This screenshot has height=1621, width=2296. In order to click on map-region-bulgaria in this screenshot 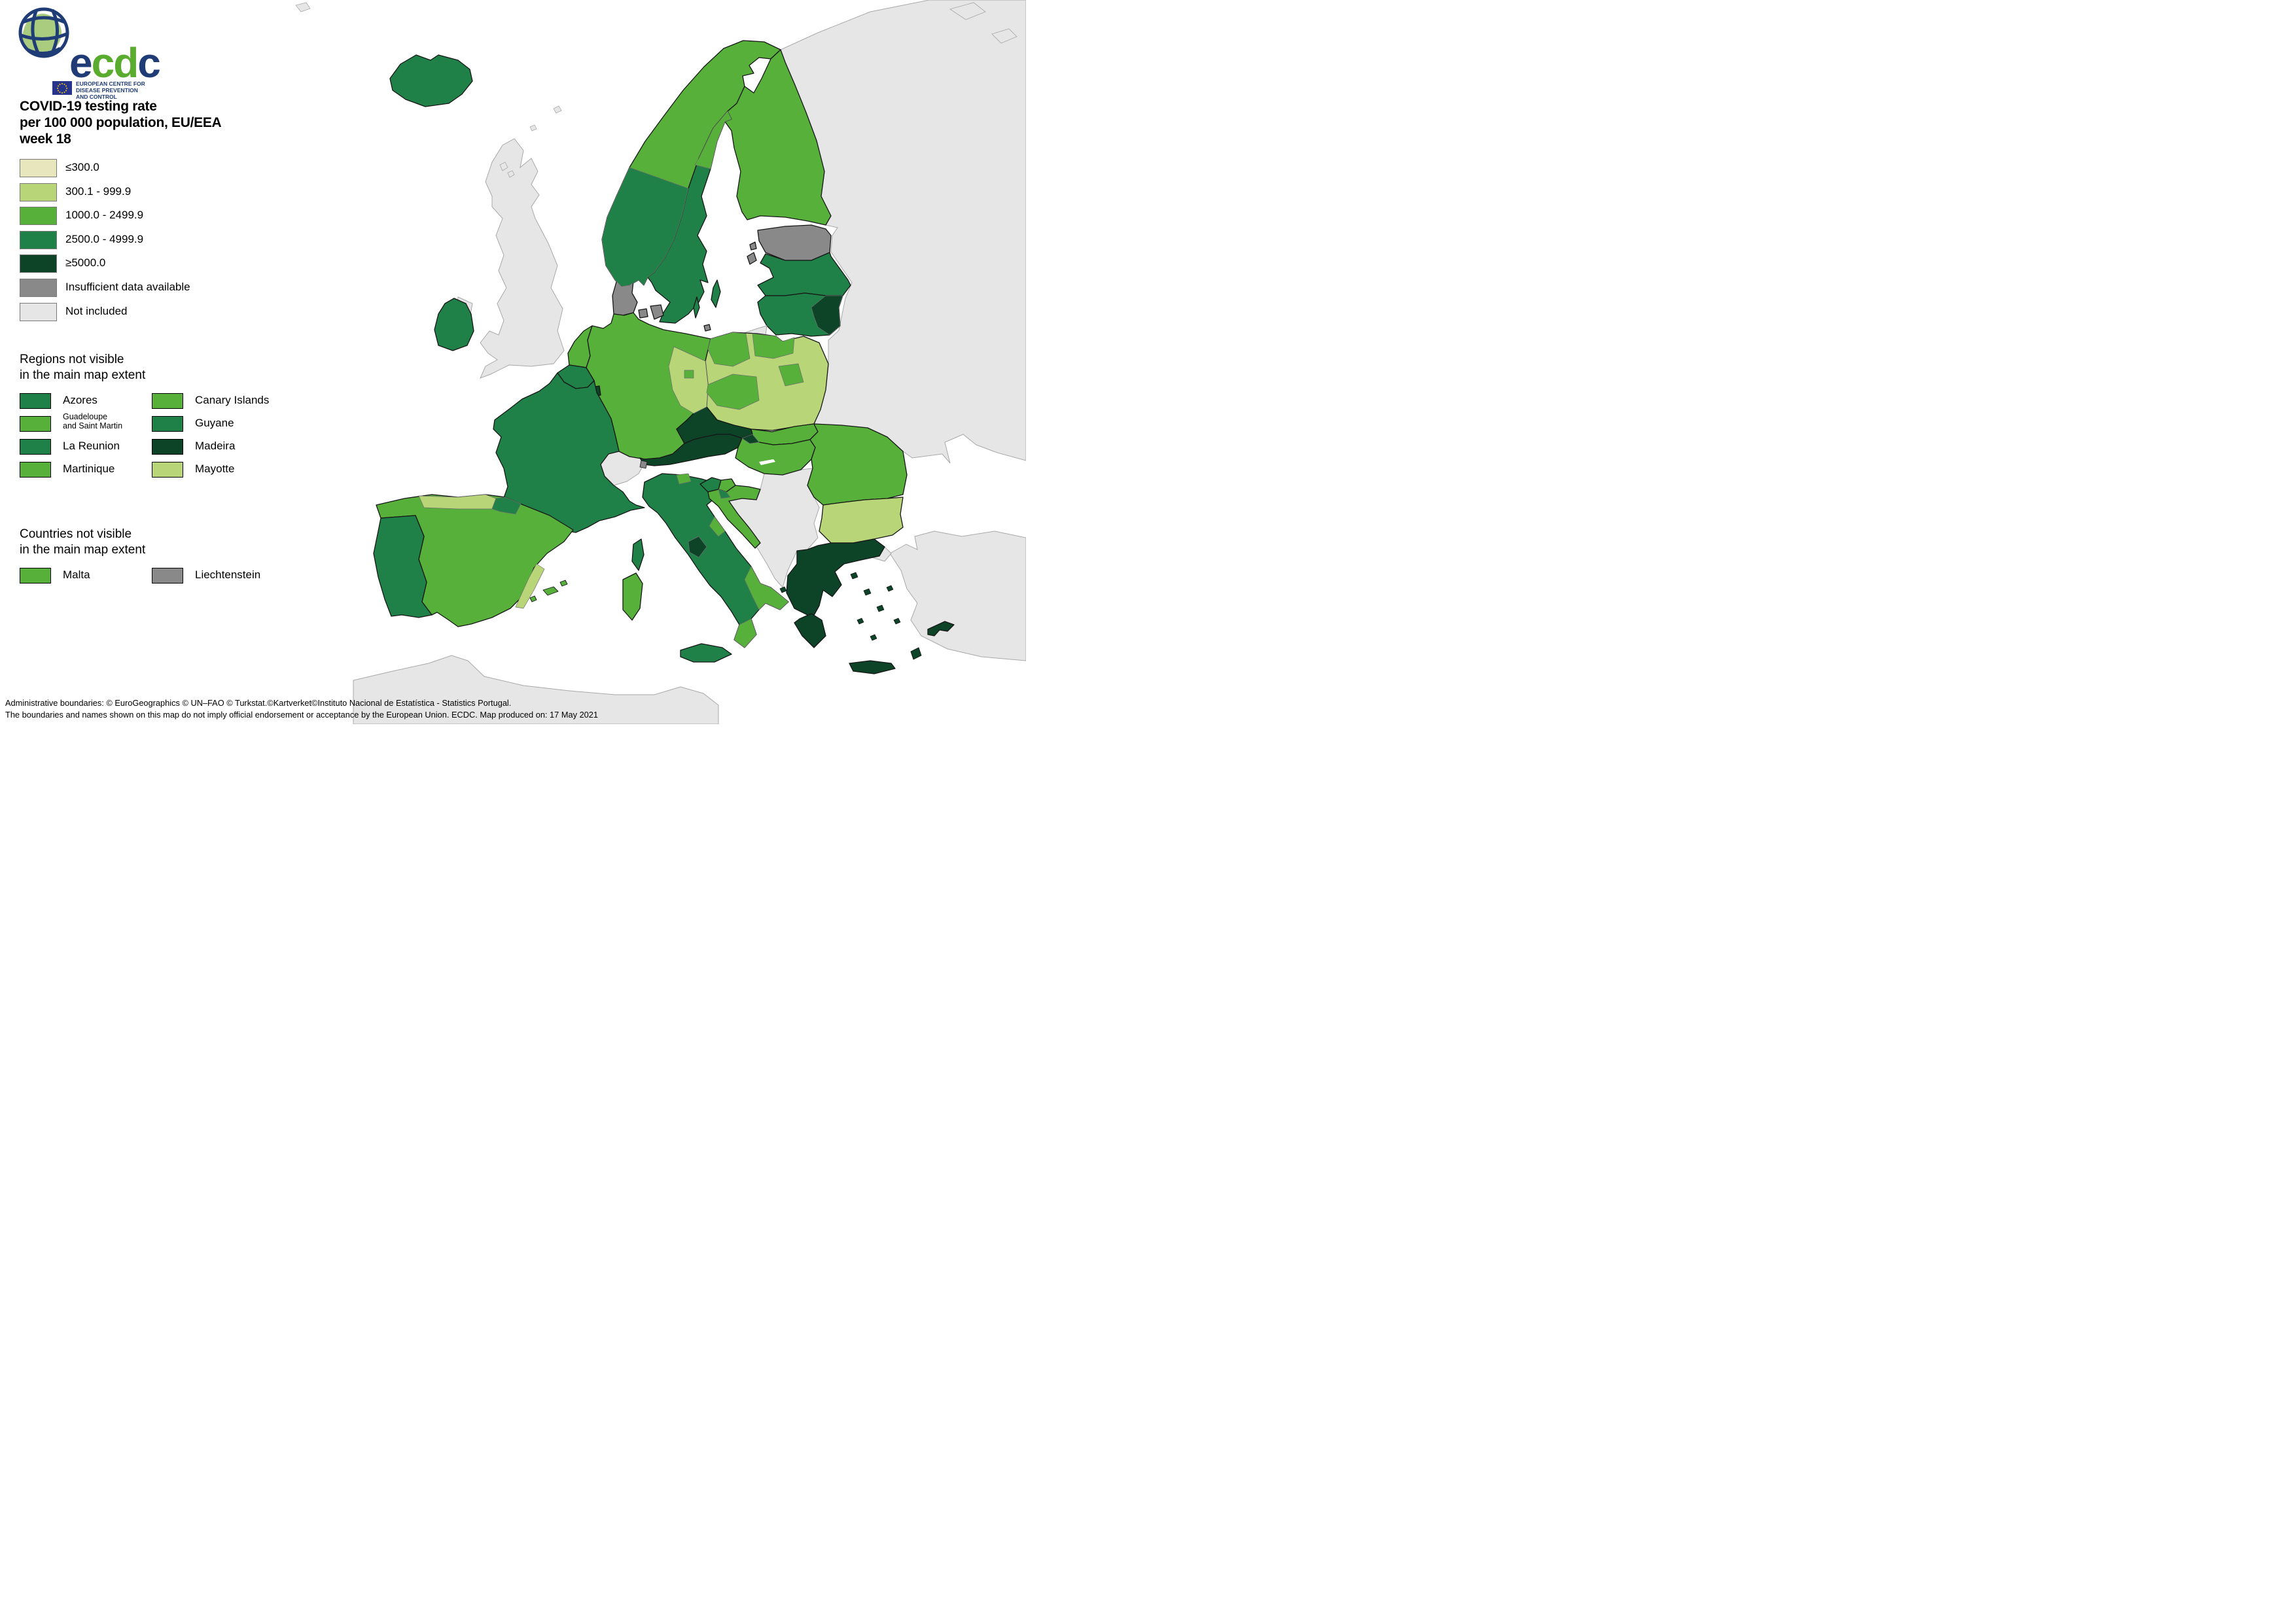, I will do `click(861, 520)`.